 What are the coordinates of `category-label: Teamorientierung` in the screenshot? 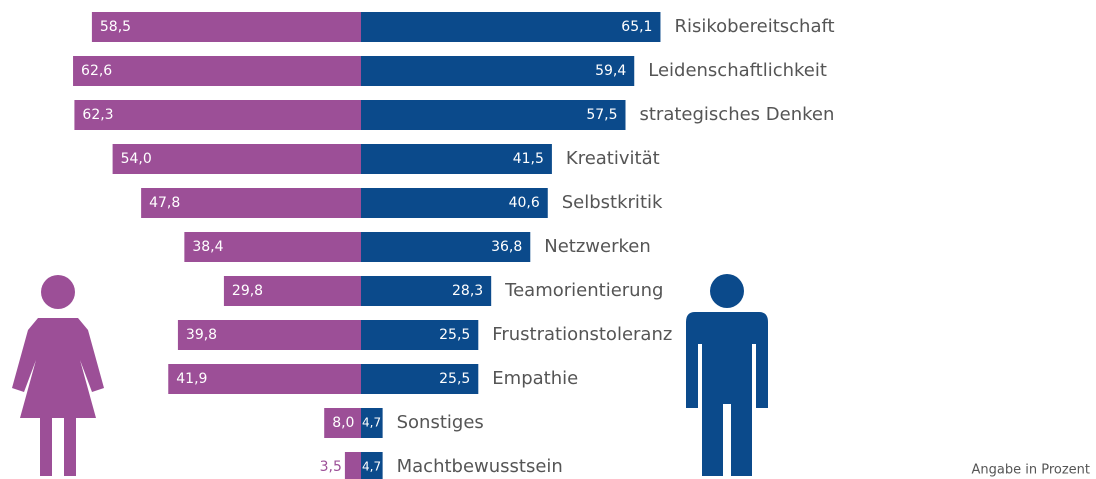 It's located at (583, 290).